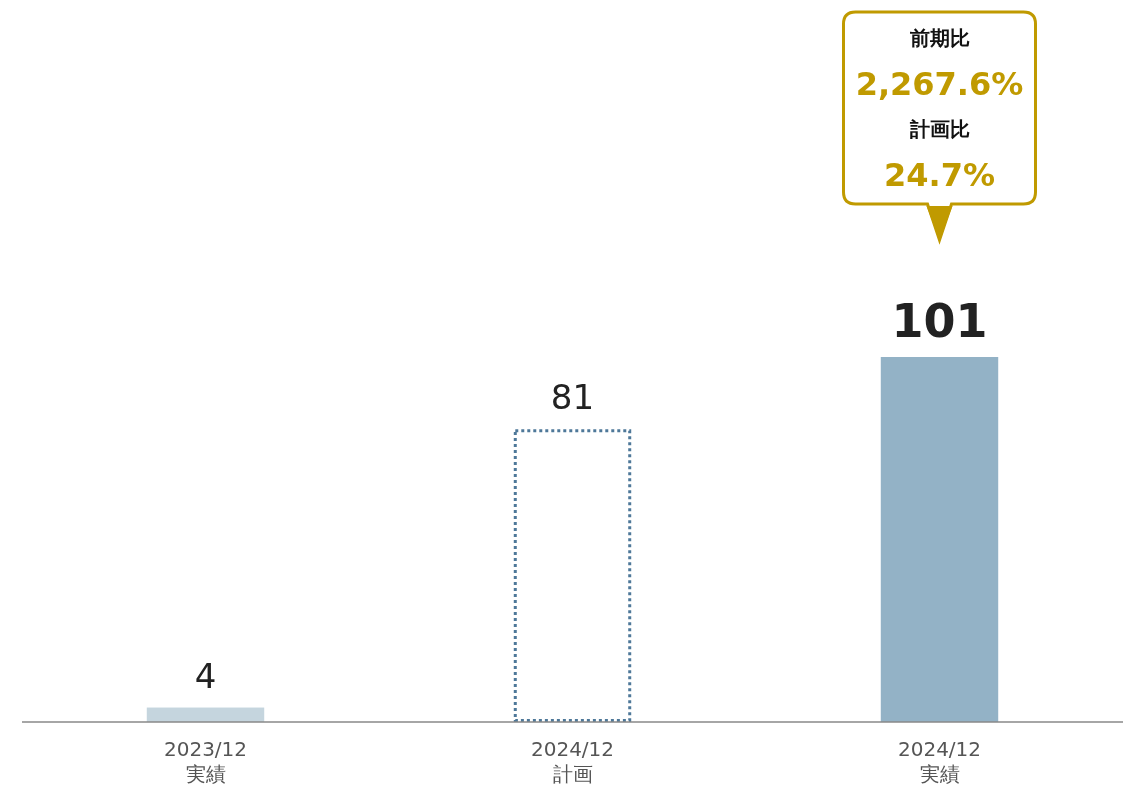 This screenshot has width=1130, height=788. I want to click on text: 前期比, so click(939, 37).